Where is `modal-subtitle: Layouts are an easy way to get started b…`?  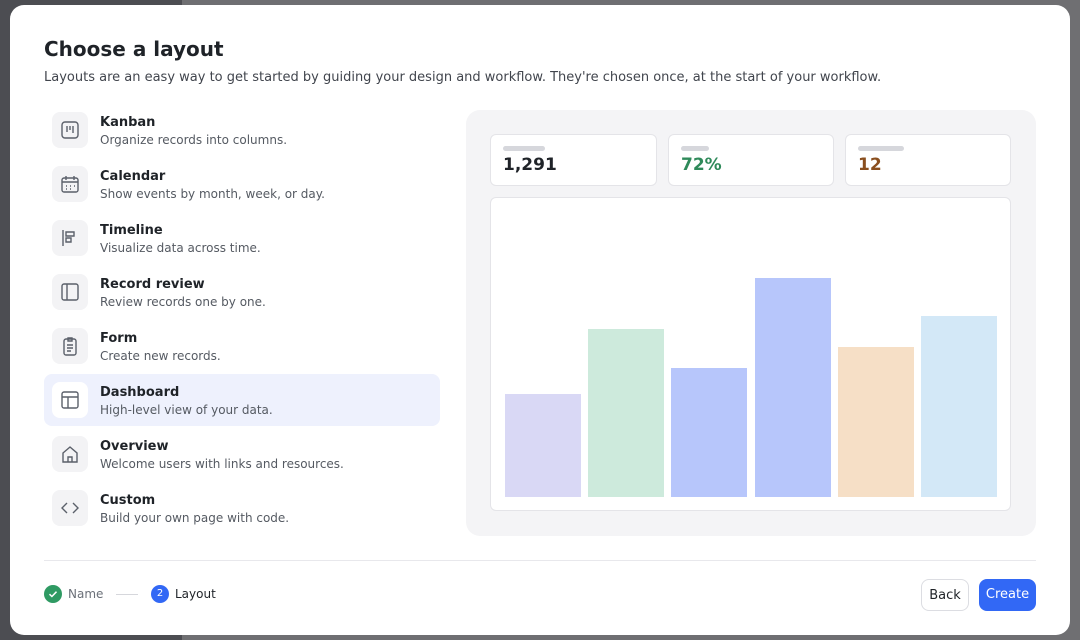 modal-subtitle: Layouts are an easy way to get started b… is located at coordinates (463, 77).